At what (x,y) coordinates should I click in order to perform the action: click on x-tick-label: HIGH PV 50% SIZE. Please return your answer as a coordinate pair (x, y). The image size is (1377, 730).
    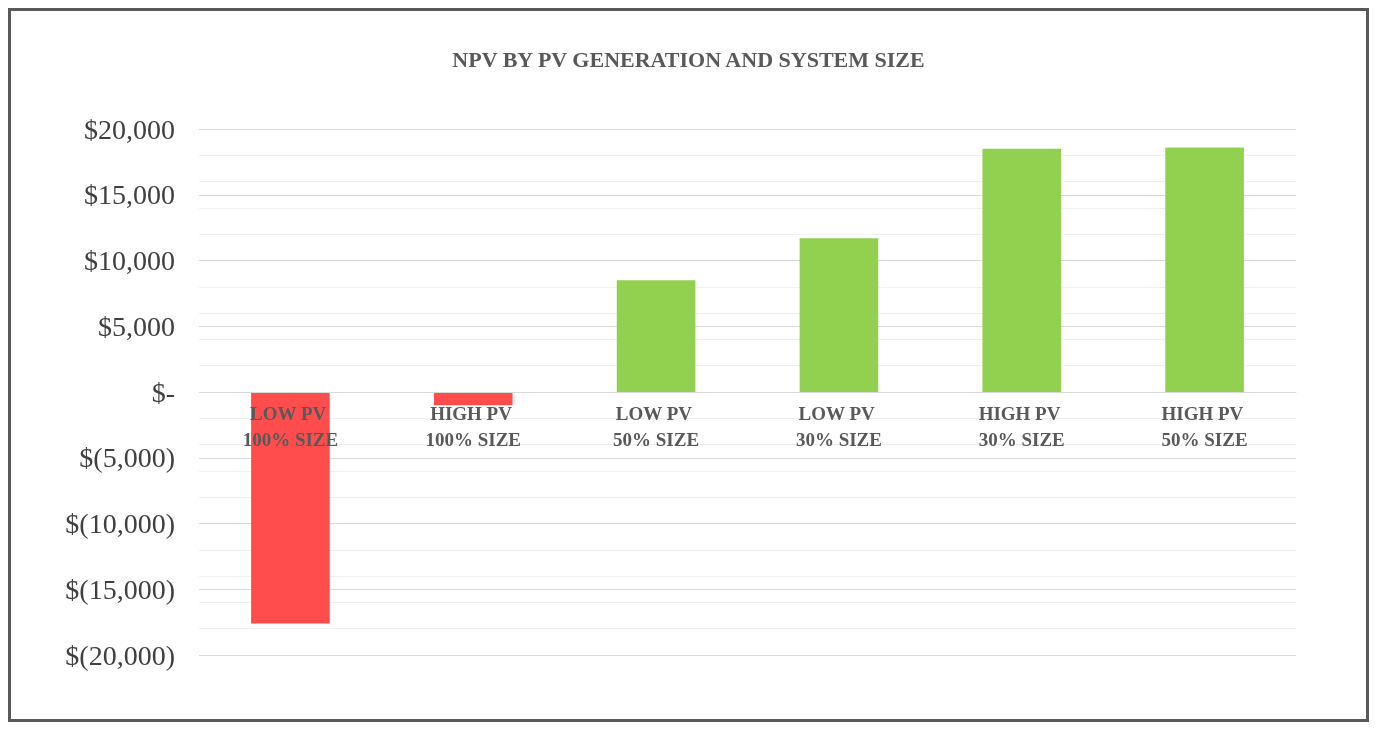
    Looking at the image, I should click on (1204, 426).